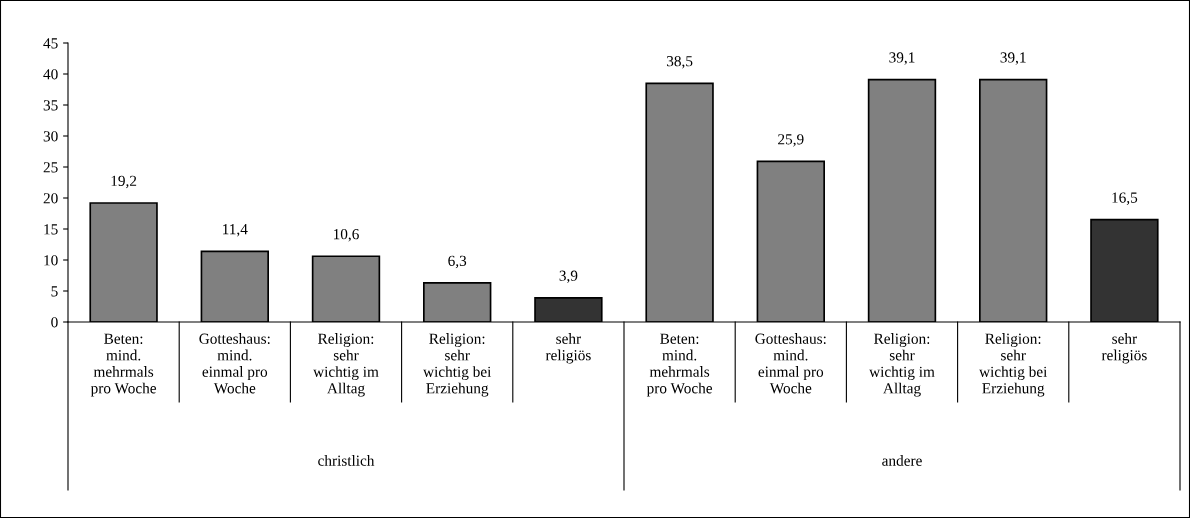  What do you see at coordinates (346, 235) in the screenshot?
I see `data-label: 10,6` at bounding box center [346, 235].